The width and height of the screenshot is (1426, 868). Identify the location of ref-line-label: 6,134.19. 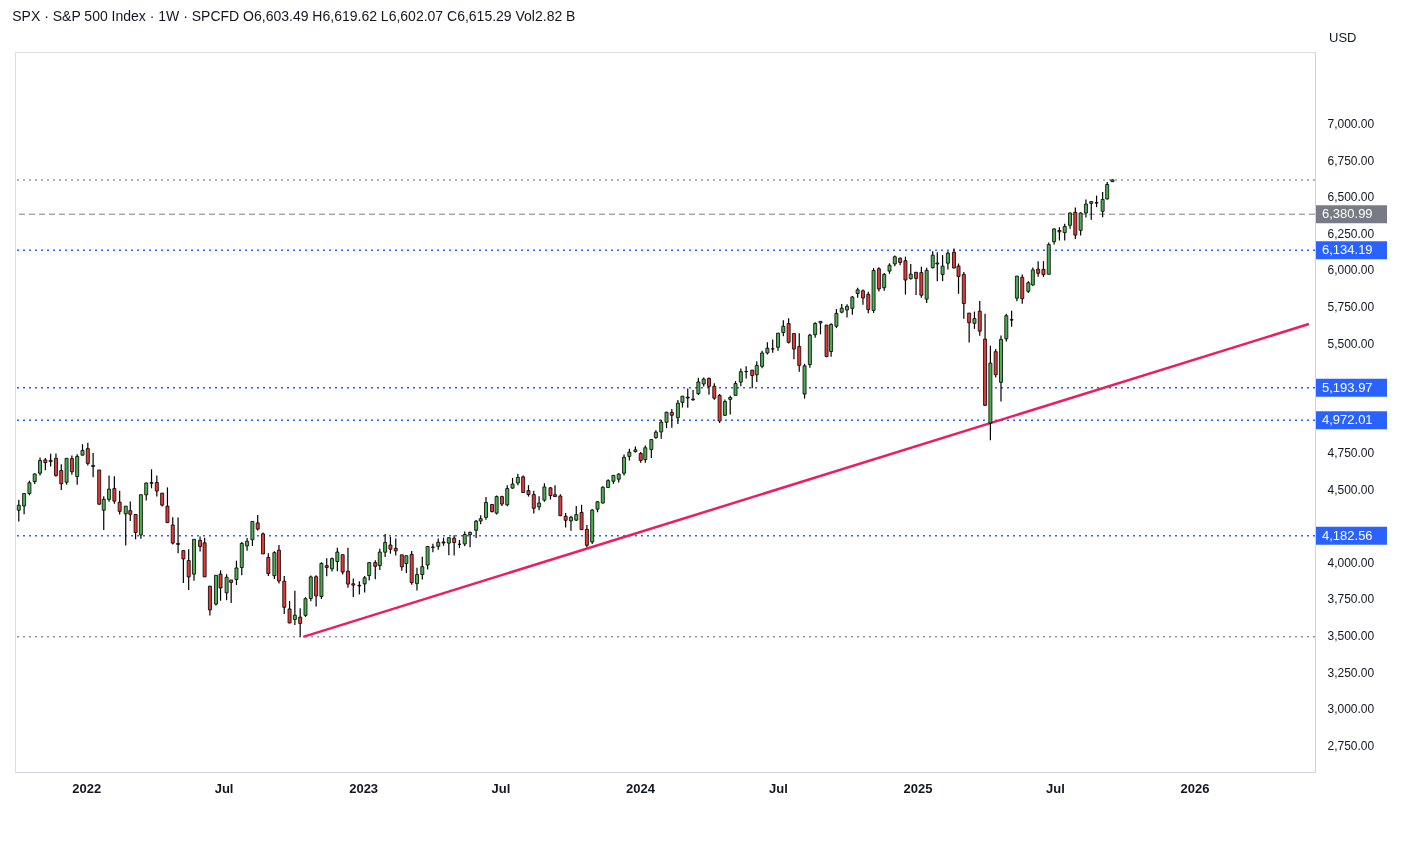
(1347, 250).